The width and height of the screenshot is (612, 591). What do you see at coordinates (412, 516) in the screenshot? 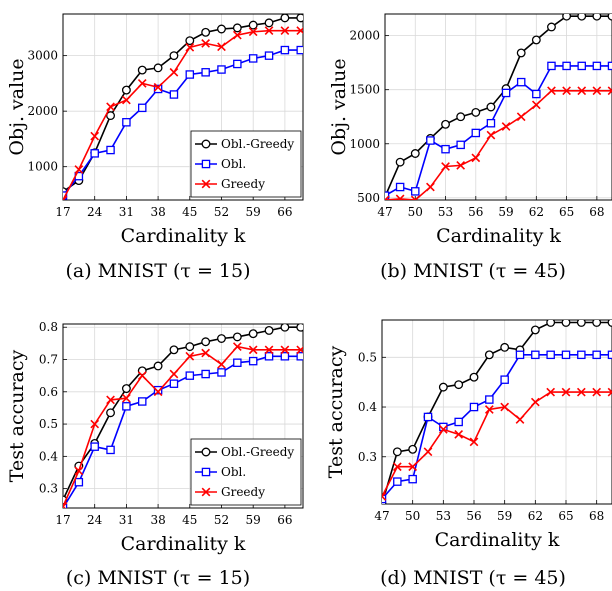
I see `x-tick-label: 50` at bounding box center [412, 516].